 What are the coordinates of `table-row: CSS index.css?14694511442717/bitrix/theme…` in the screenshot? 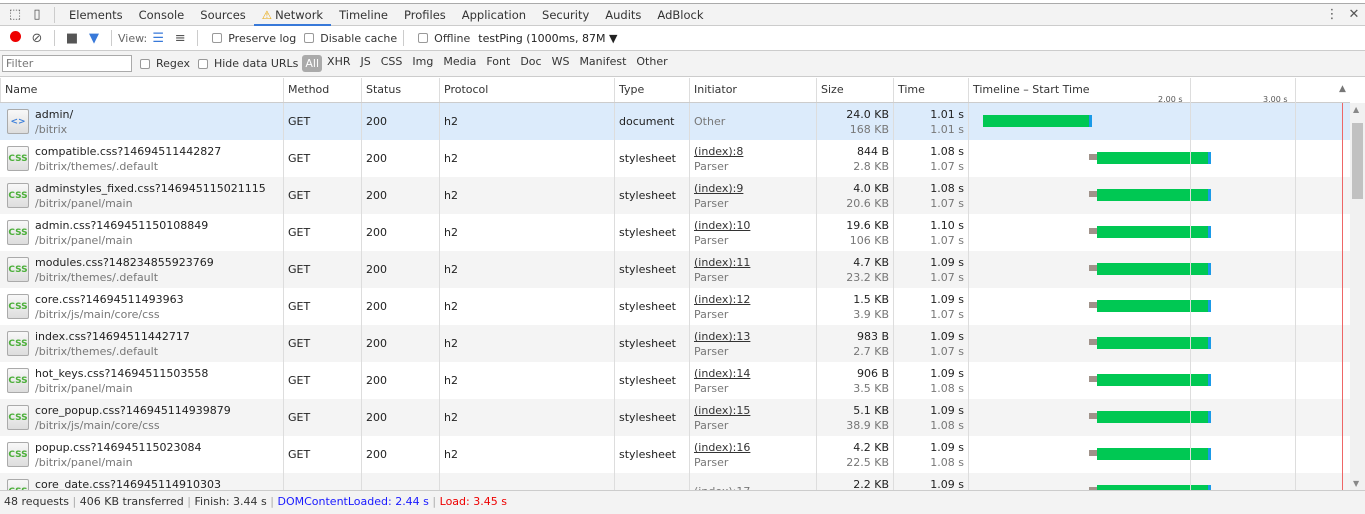 It's located at (675, 343).